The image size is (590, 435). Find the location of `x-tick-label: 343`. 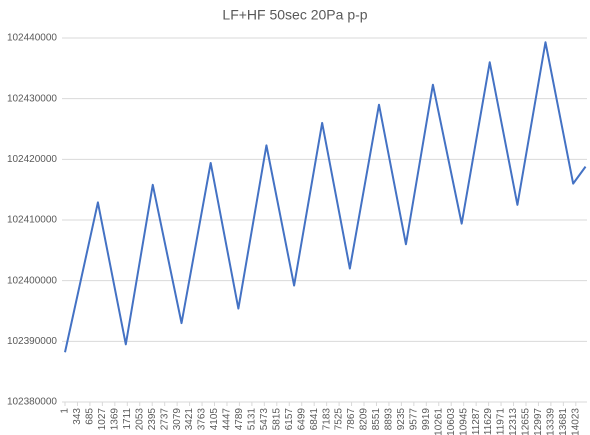

x-tick-label: 343 is located at coordinates (77, 416).